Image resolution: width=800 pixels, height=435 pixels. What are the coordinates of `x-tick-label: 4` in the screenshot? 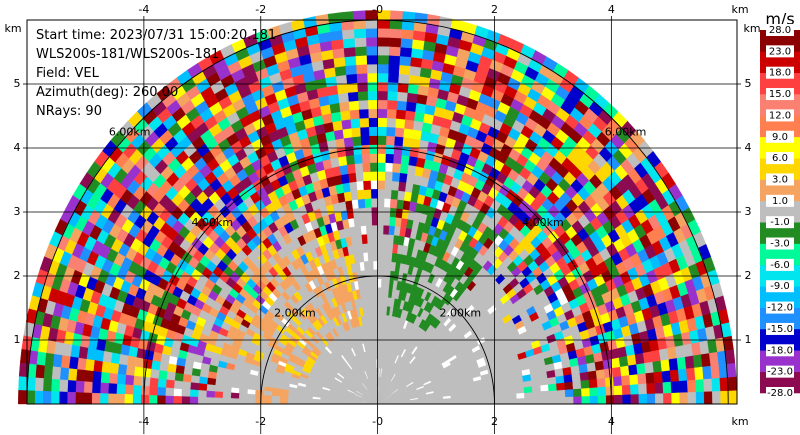 It's located at (611, 421).